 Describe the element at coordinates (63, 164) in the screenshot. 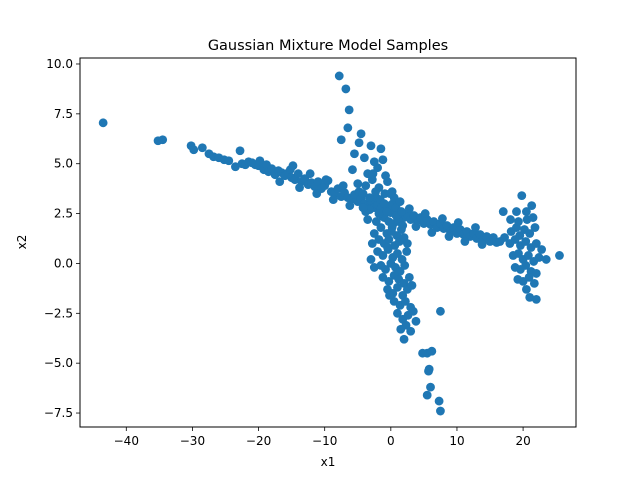

I see `y-tick-label: 5.0` at that location.